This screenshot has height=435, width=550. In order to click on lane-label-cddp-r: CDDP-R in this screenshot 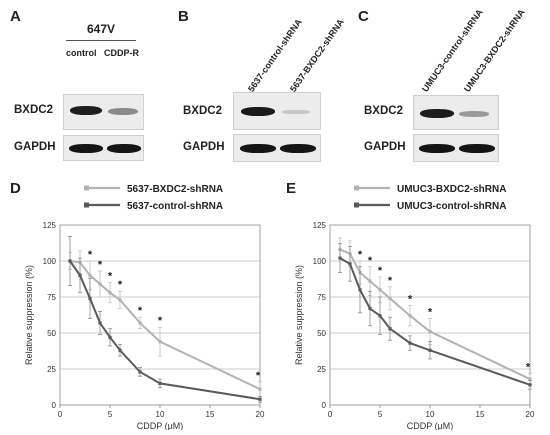, I will do `click(121, 53)`.